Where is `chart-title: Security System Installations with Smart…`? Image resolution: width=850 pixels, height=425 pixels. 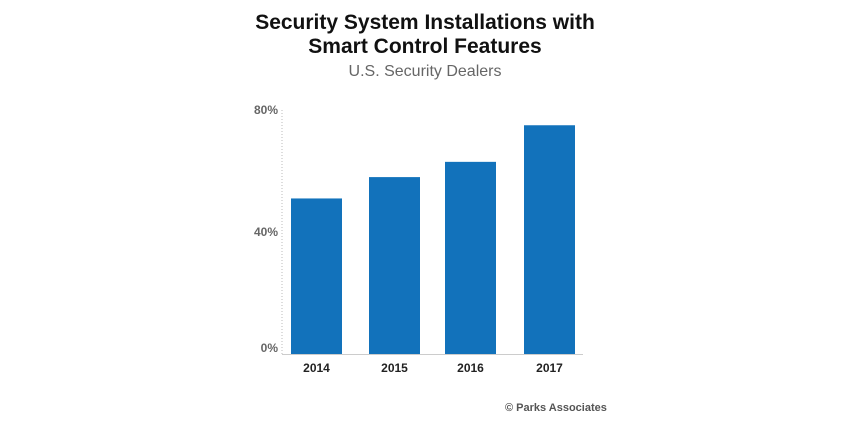 chart-title: Security System Installations with Smart… is located at coordinates (425, 35).